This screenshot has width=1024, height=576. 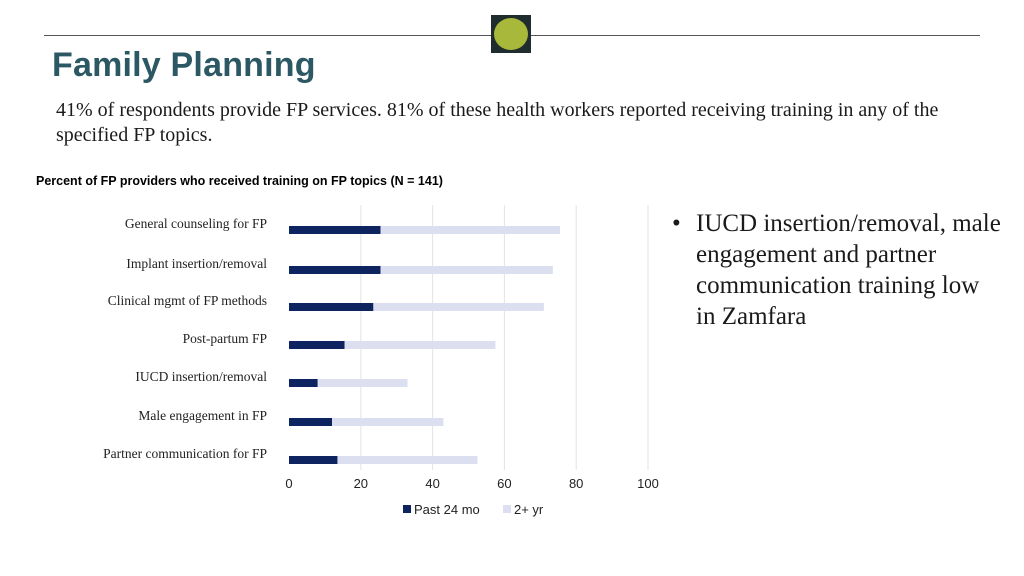 What do you see at coordinates (529, 509) in the screenshot?
I see `legend-label: 2+ yr` at bounding box center [529, 509].